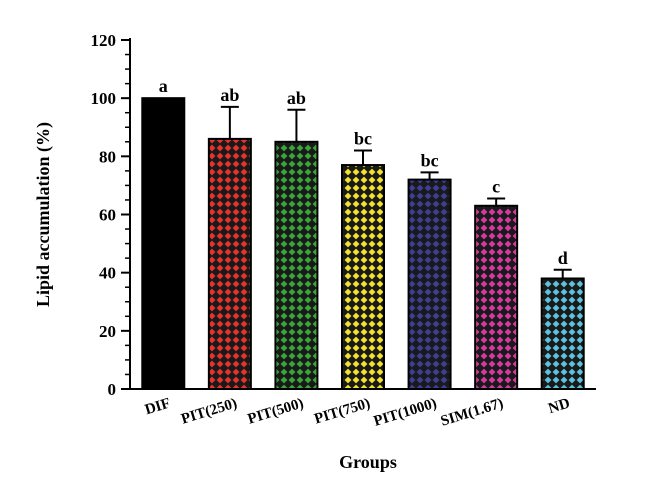 Image resolution: width=660 pixels, height=504 pixels. What do you see at coordinates (343, 412) in the screenshot?
I see `x-tick-label: PIT(750)` at bounding box center [343, 412].